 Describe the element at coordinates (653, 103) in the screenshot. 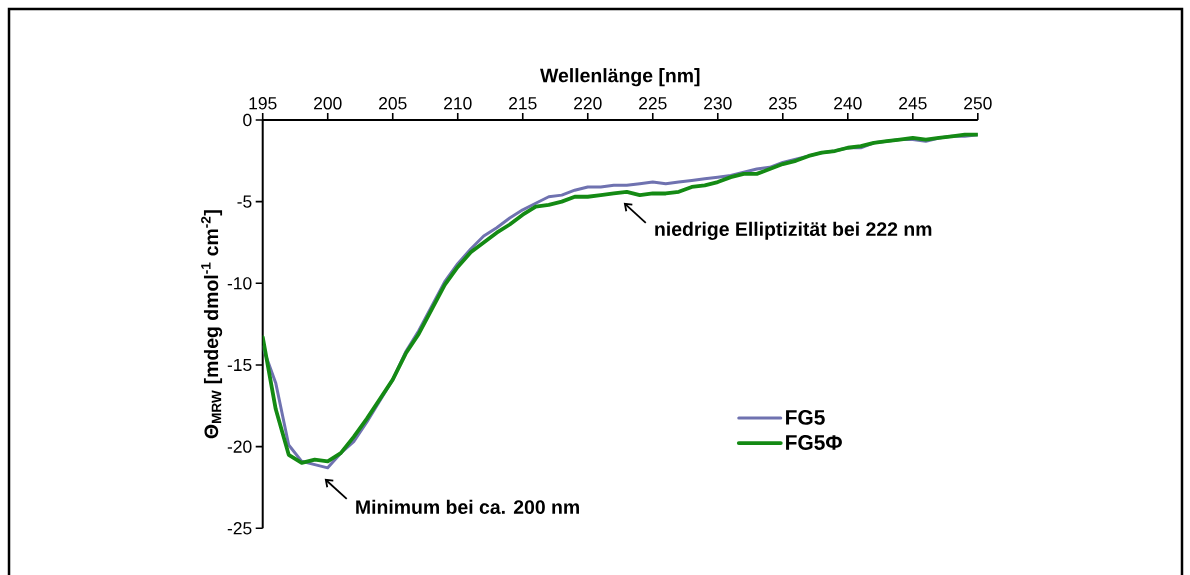

I see `x-tick-label: 225` at that location.